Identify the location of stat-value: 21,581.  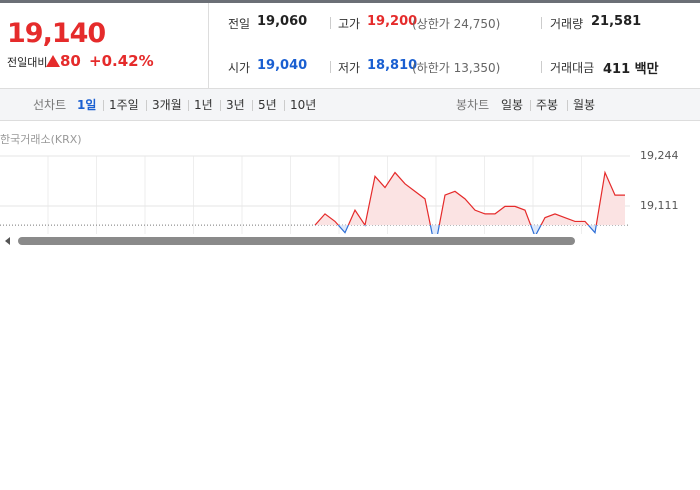
(616, 21).